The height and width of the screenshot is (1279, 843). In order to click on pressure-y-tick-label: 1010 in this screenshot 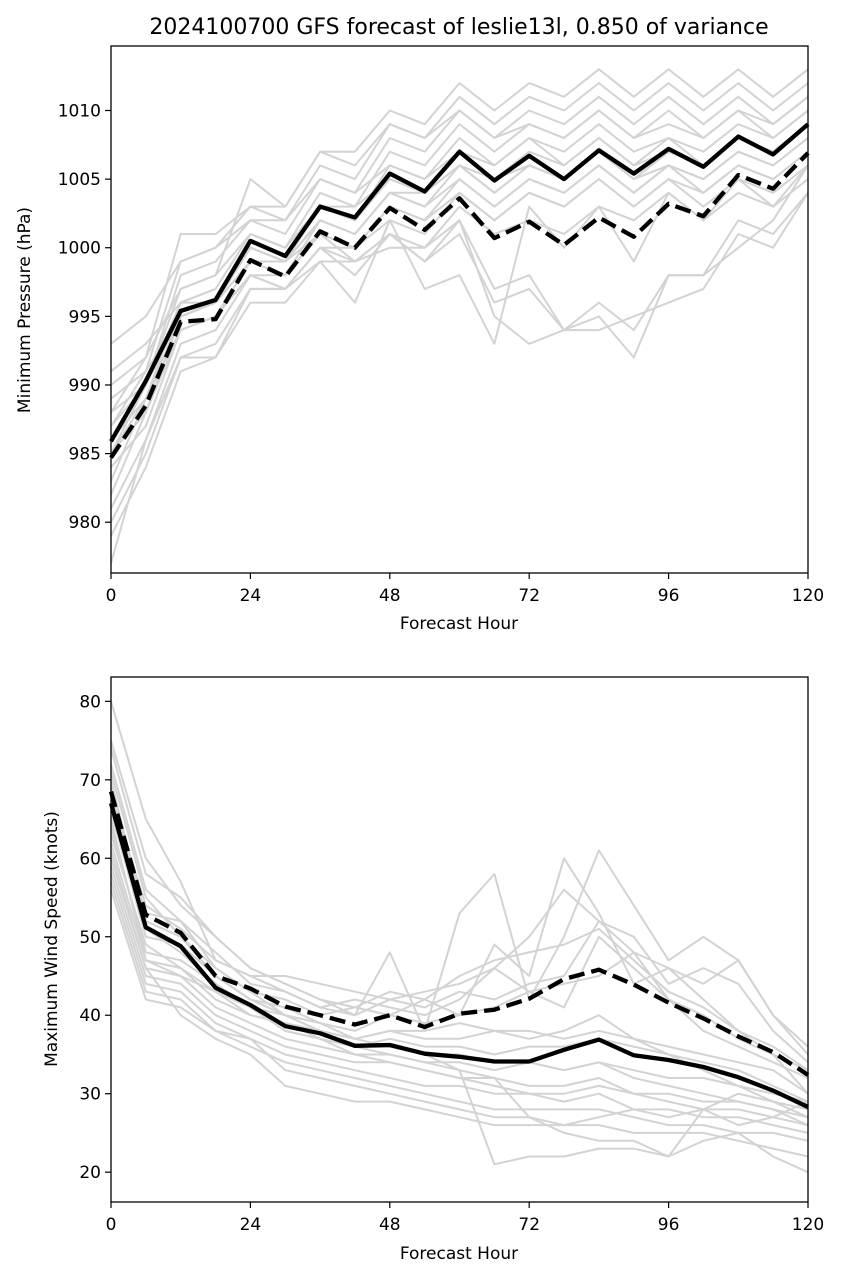, I will do `click(79, 112)`.